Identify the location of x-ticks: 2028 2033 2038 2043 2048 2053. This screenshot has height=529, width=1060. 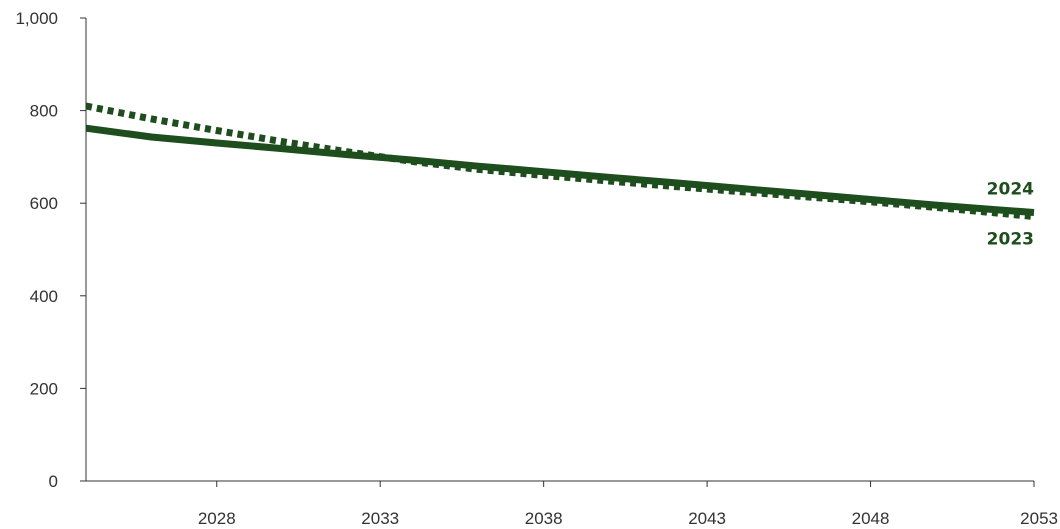
(628, 504).